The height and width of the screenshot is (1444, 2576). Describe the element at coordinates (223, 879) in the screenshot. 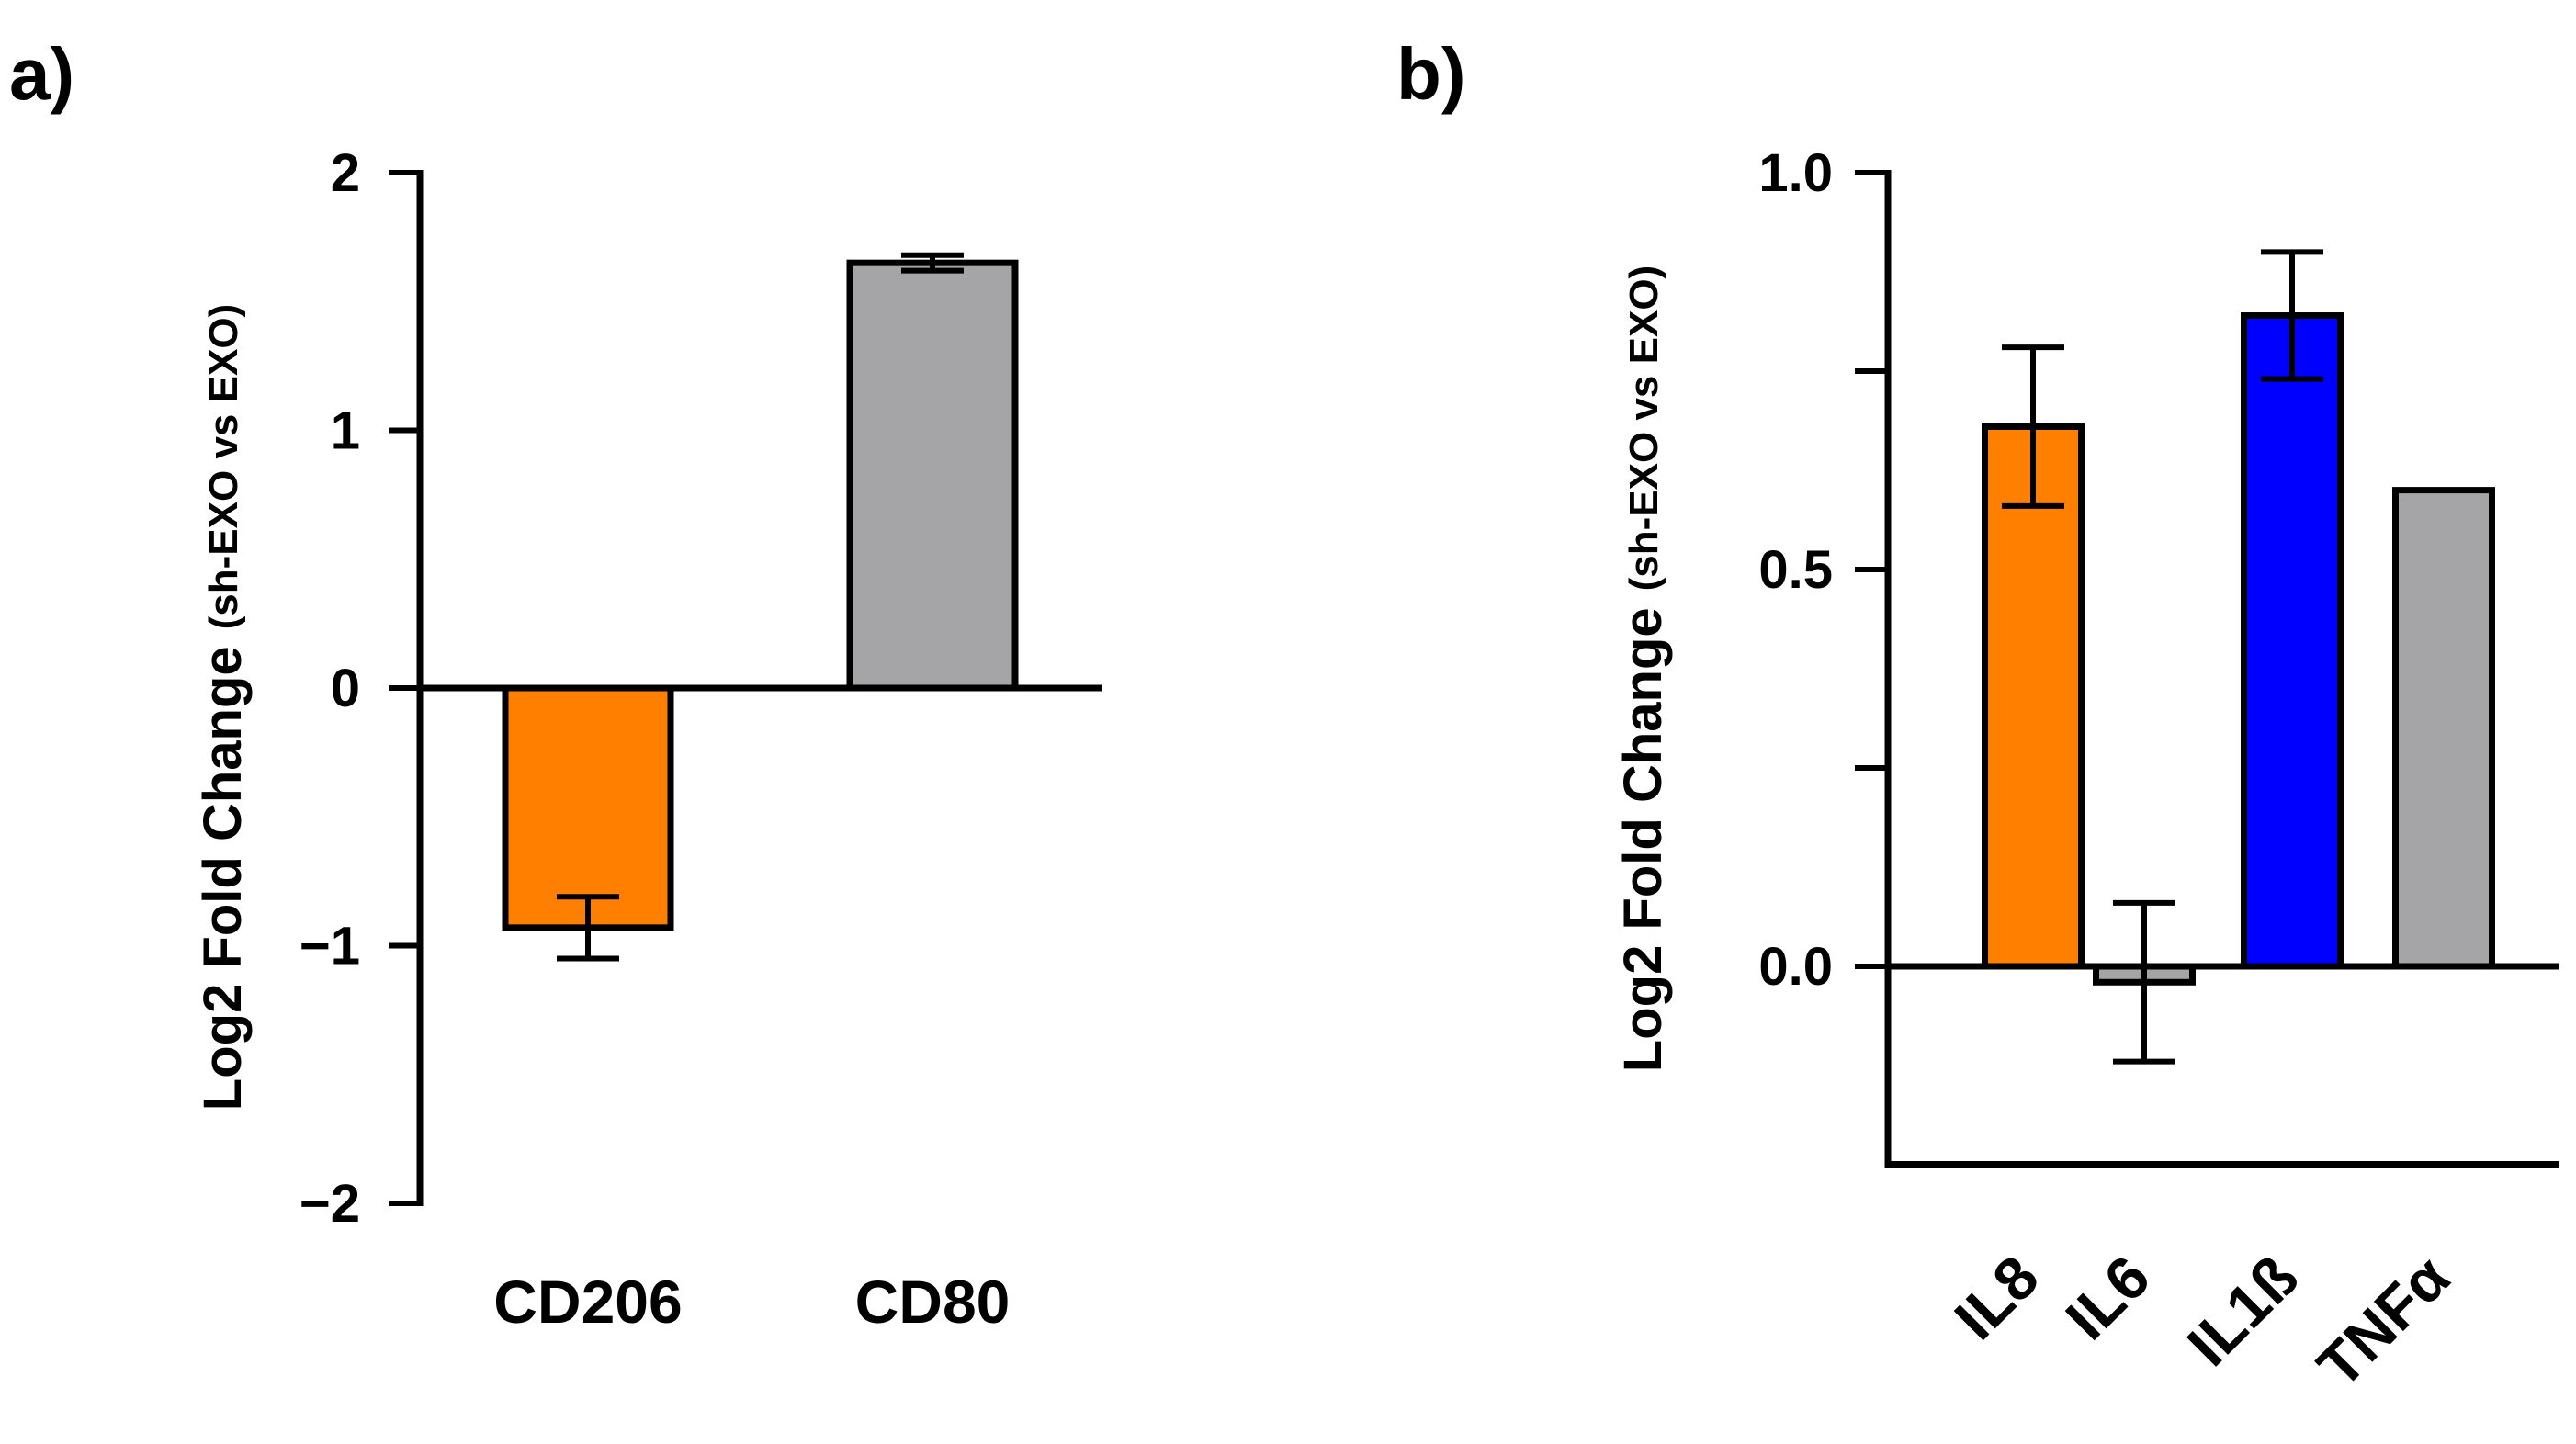

I see `panel-a-y-axis-title-main: Log2 Fold Change` at that location.